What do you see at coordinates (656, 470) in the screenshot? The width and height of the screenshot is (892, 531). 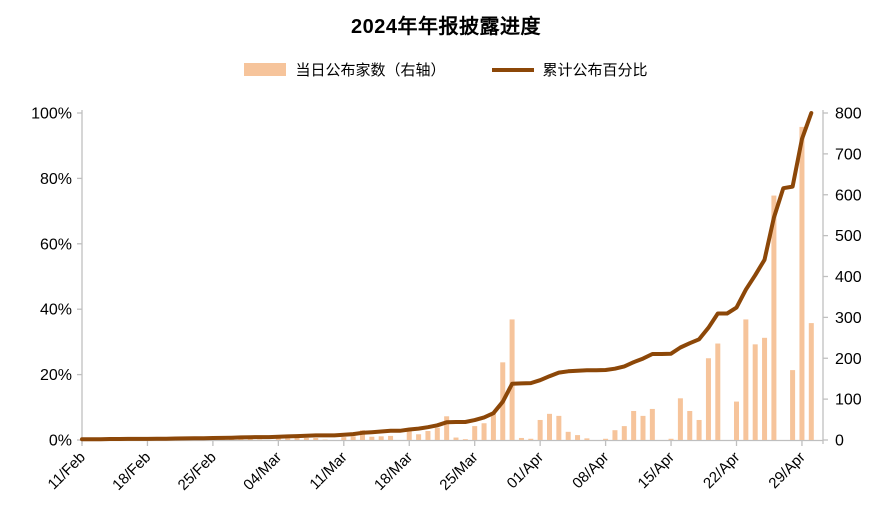 I see `x-axis-tick-label: 15/Apr` at bounding box center [656, 470].